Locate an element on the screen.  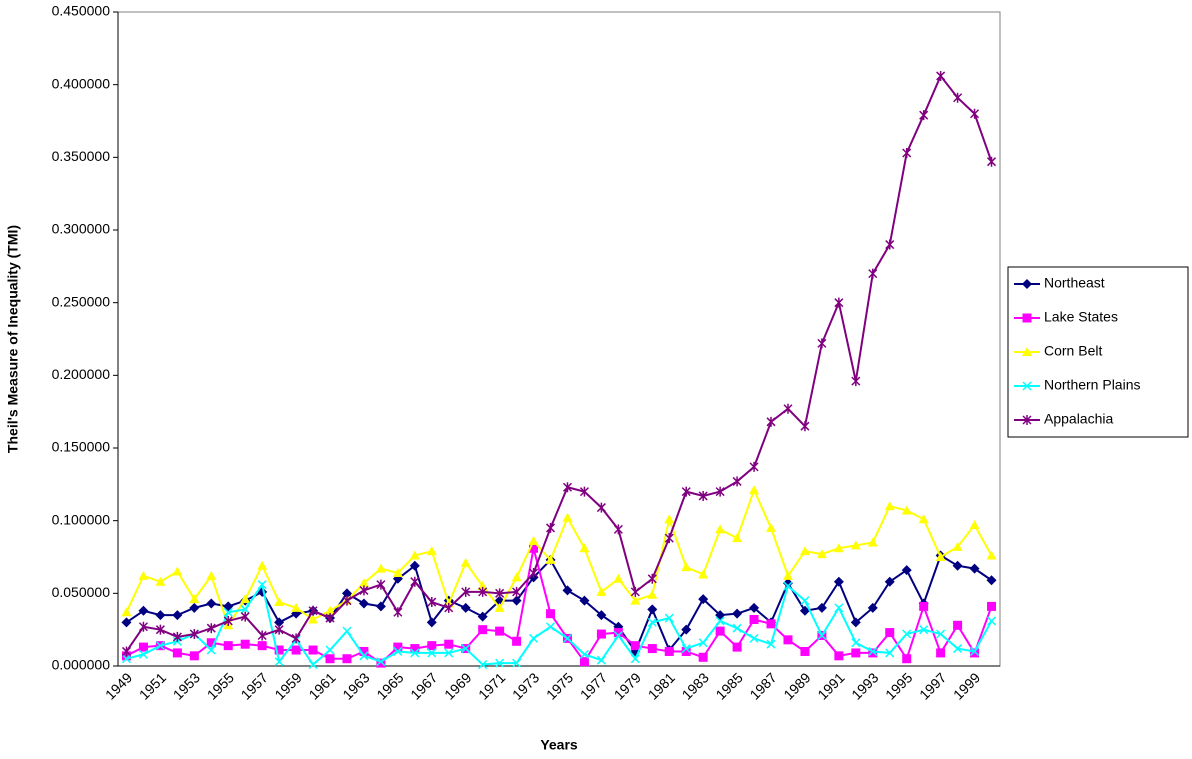
x-tick-label: 1987 is located at coordinates (762, 685).